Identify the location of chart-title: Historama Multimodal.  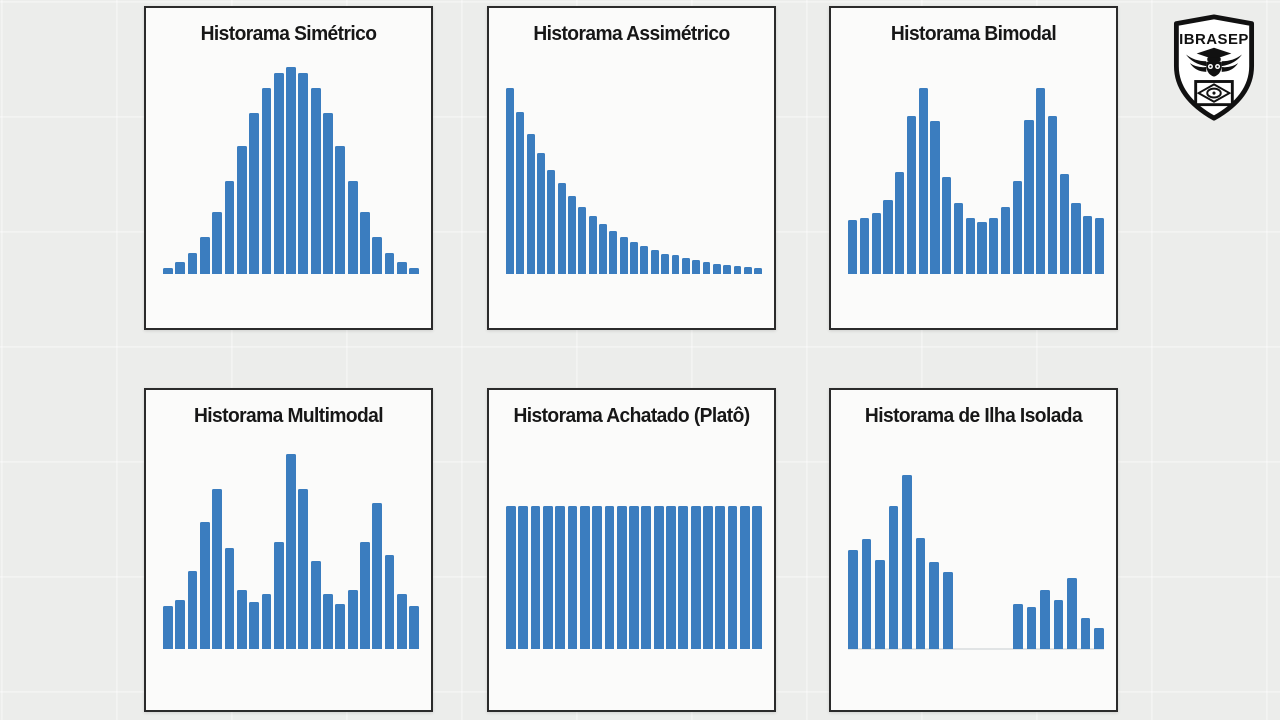
(288, 416).